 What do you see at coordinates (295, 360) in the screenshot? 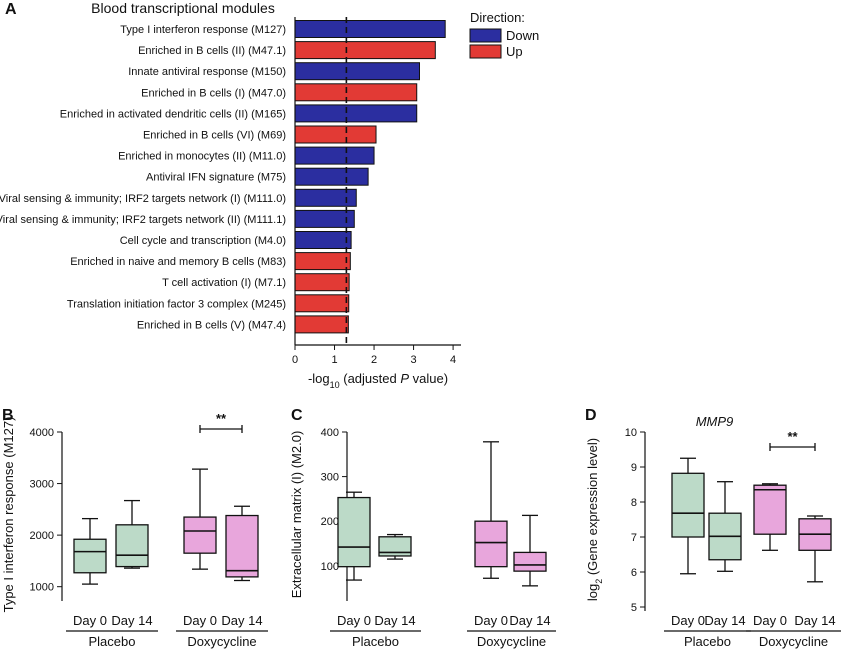
I see `x-tick-label: 0` at bounding box center [295, 360].